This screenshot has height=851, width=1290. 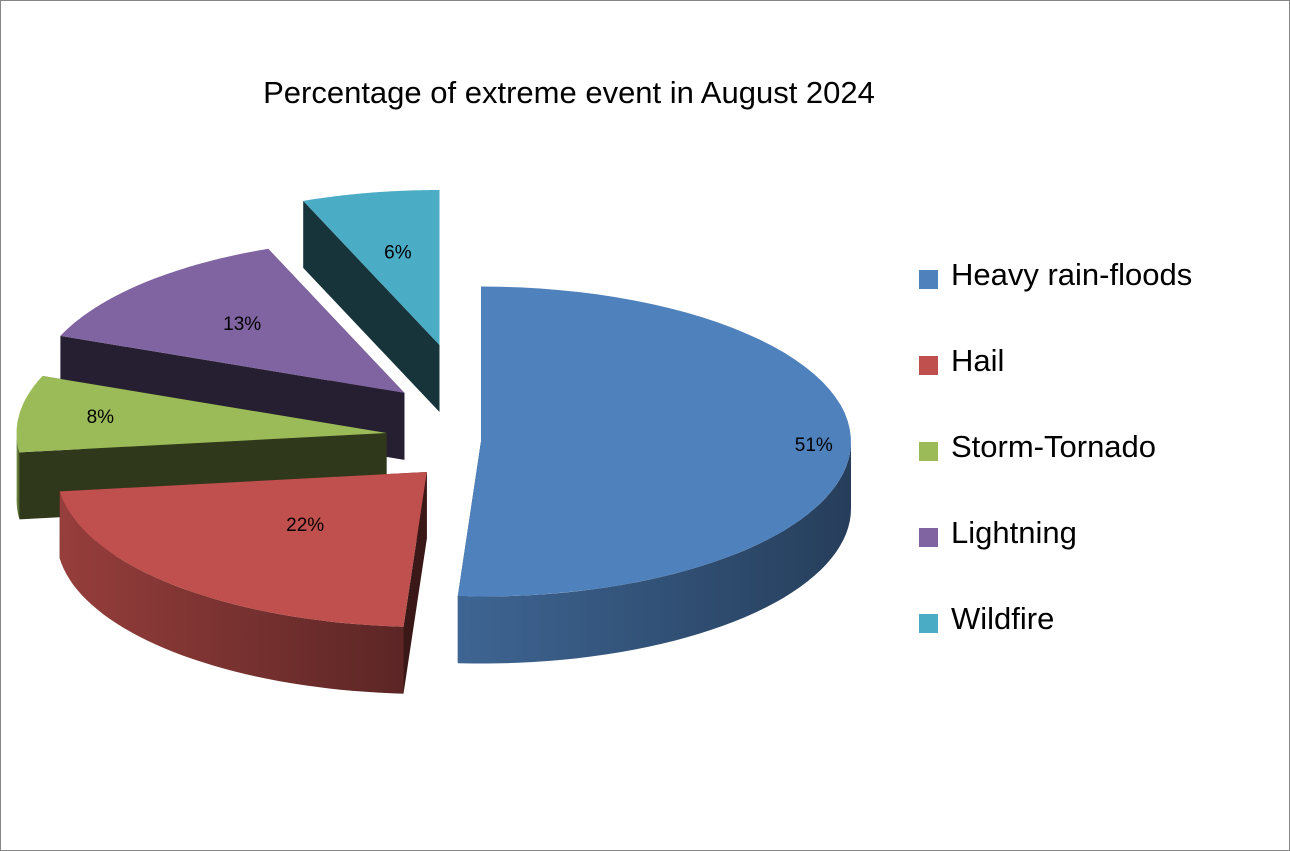 I want to click on legend-swatch-storm-tornado, so click(x=928, y=451).